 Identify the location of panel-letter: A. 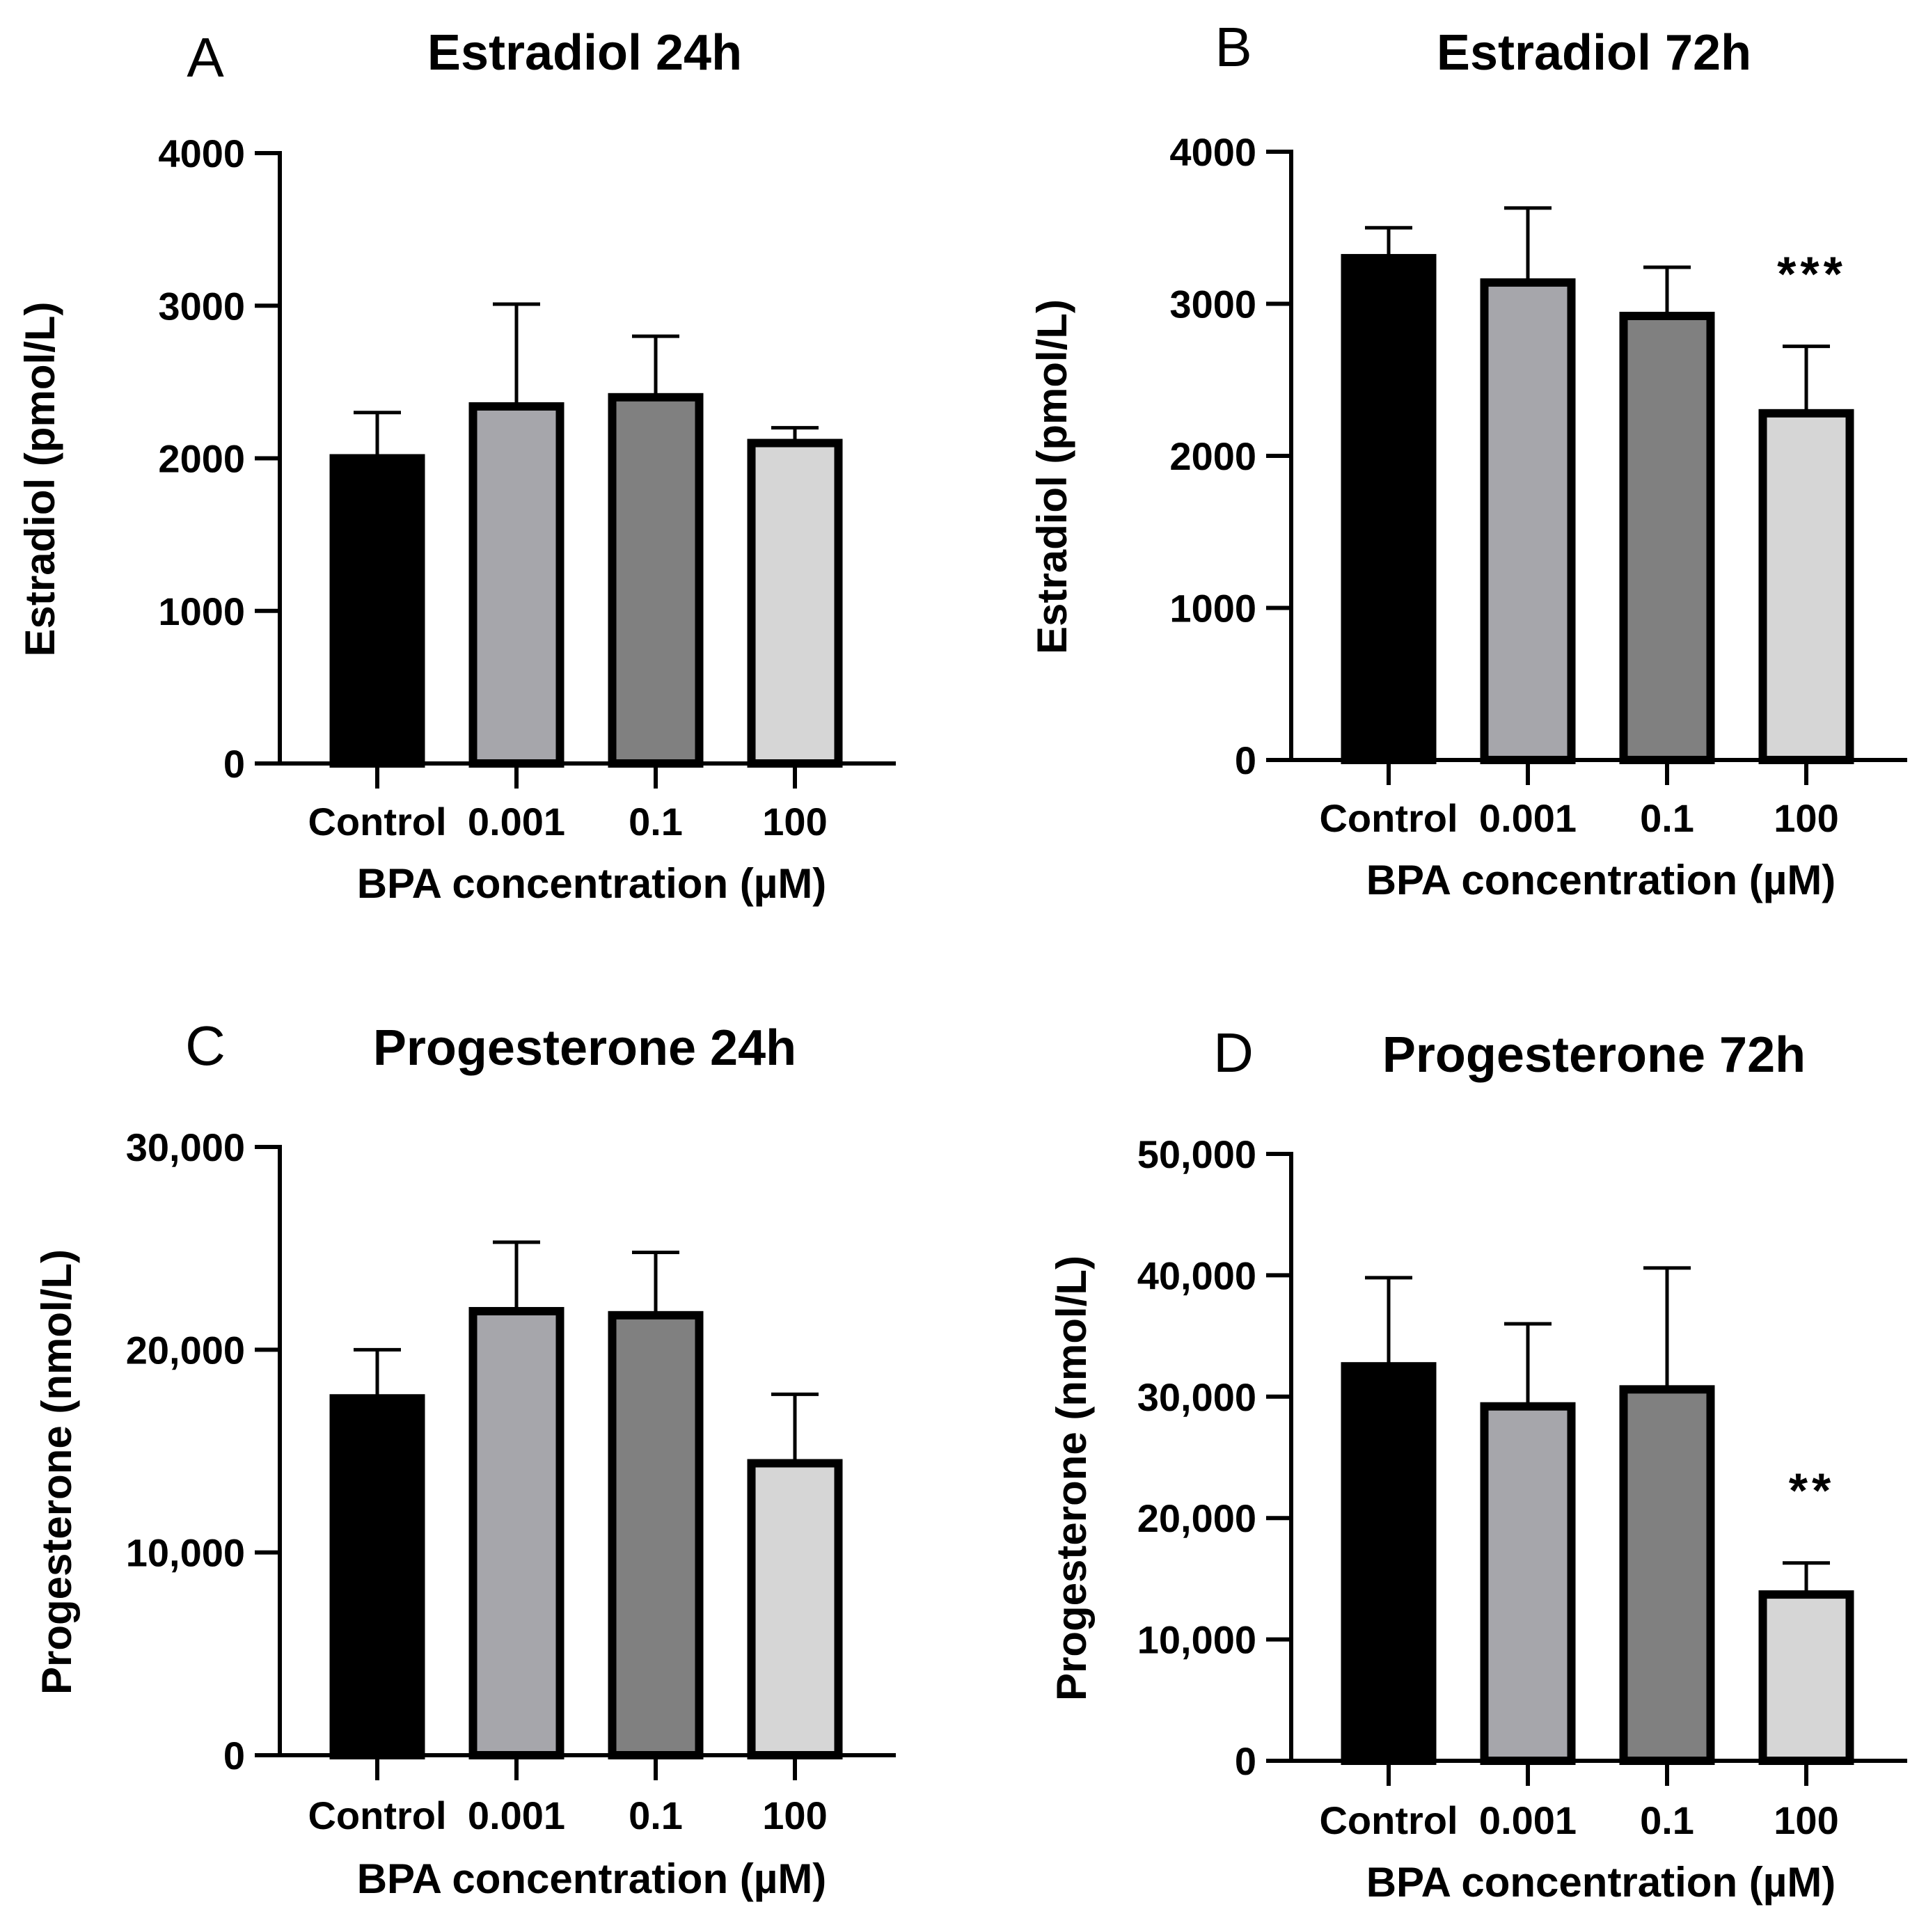
(206, 57).